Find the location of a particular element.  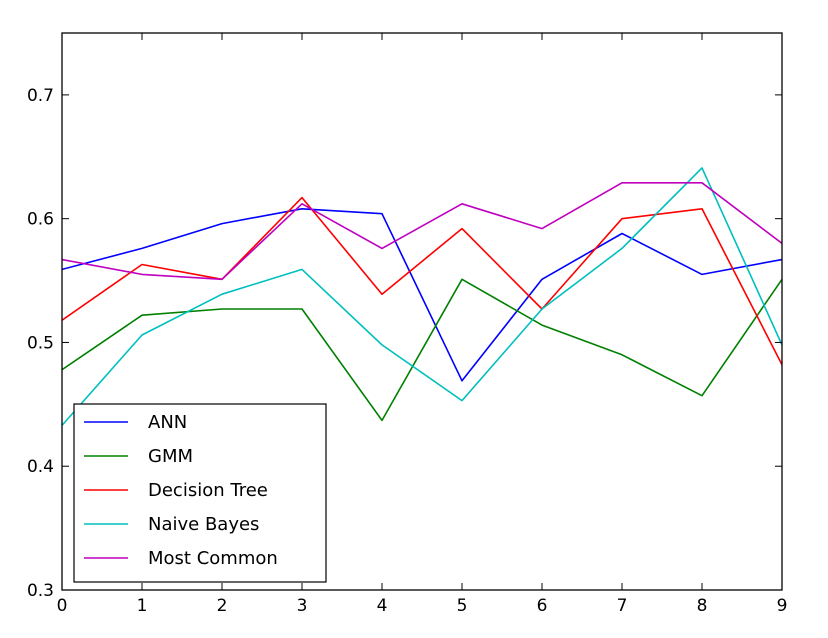

y-tick-label: 0.3 is located at coordinates (40, 591).